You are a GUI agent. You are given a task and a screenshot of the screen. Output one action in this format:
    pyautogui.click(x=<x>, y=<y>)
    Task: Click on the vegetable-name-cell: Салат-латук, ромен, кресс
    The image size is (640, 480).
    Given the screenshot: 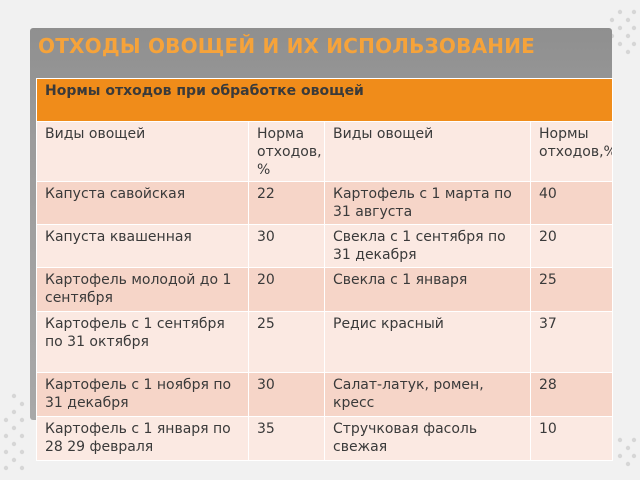 What is the action you would take?
    pyautogui.click(x=427, y=394)
    